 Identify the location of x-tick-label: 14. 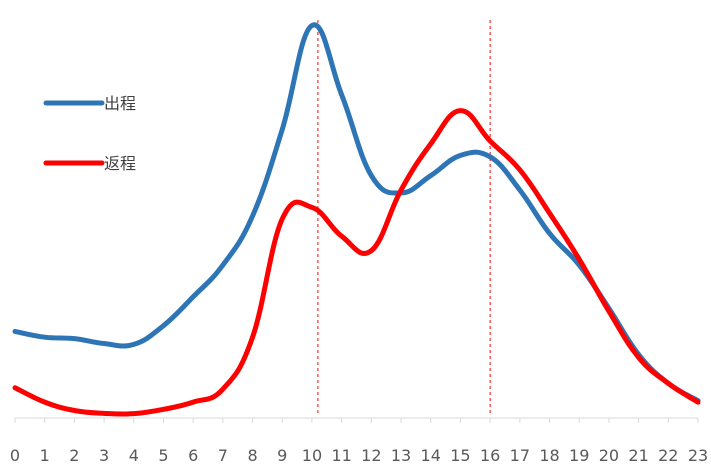
(431, 455).